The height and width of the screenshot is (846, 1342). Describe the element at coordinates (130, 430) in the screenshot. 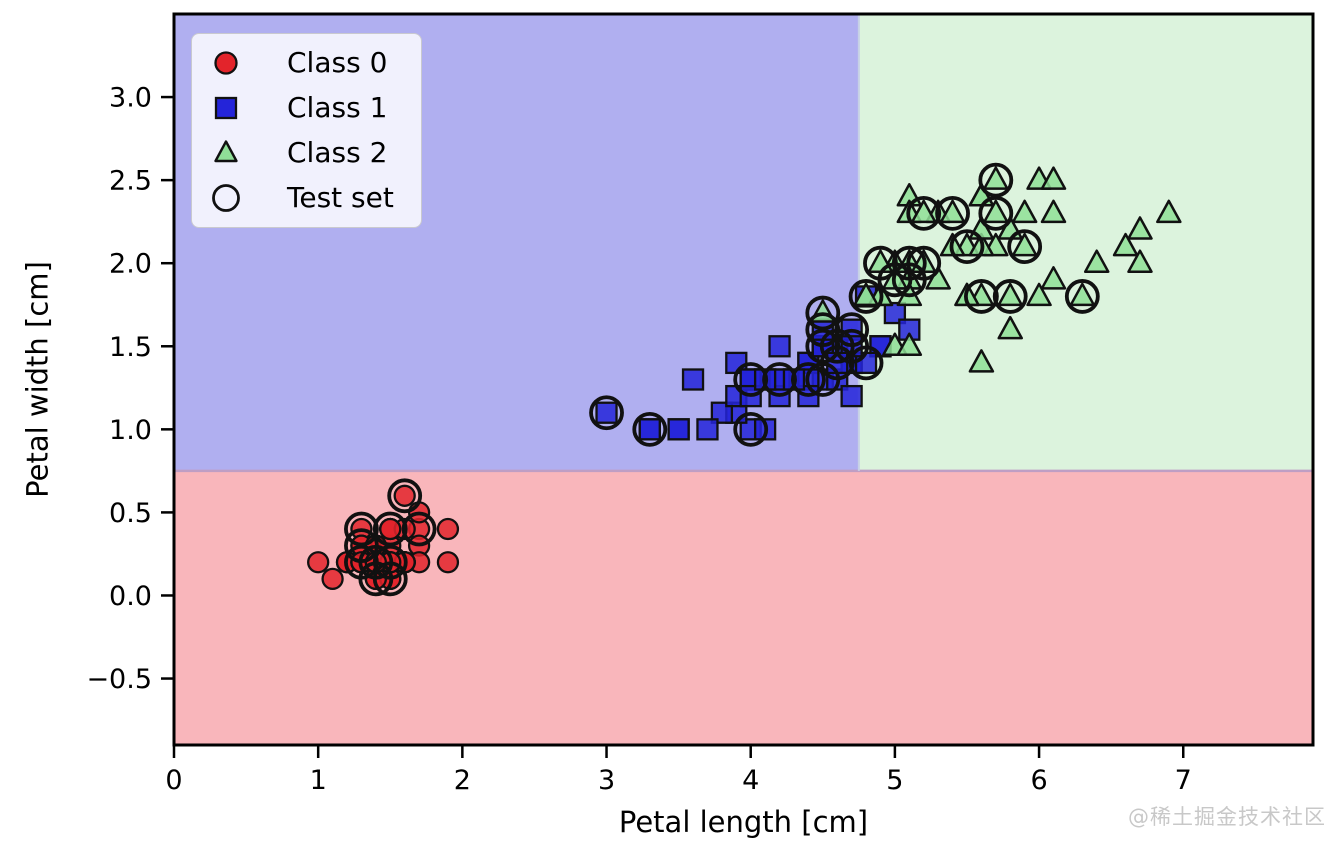

I see `y-tick-label: 1.0` at that location.